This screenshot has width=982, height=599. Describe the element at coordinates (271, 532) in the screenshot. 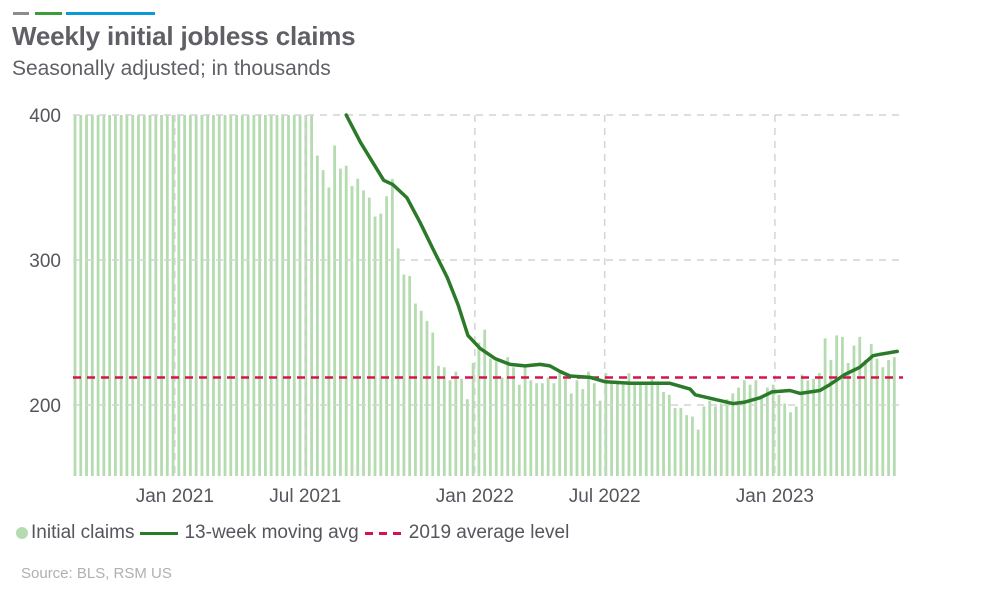

I see `legend-label: 13-week moving avg` at that location.